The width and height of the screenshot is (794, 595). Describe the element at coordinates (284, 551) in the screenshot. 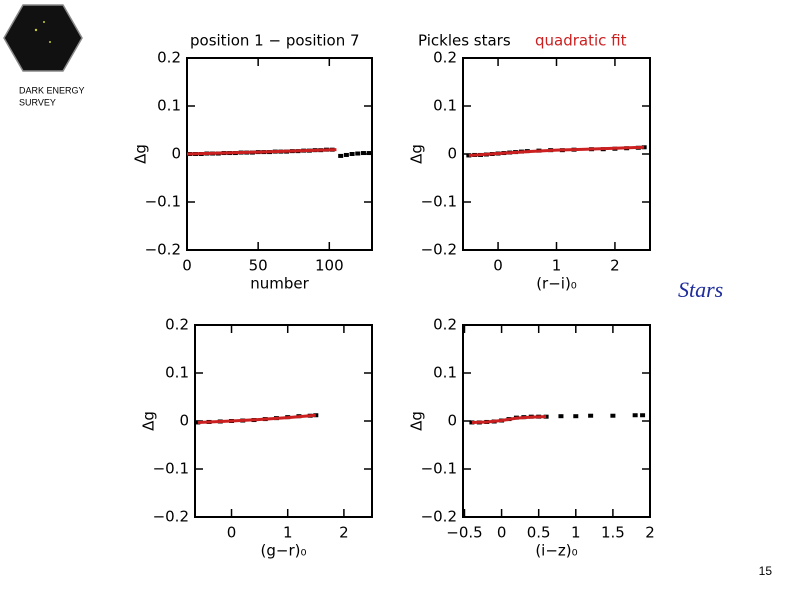

I see `x-axis-label: (g−r)₀` at that location.